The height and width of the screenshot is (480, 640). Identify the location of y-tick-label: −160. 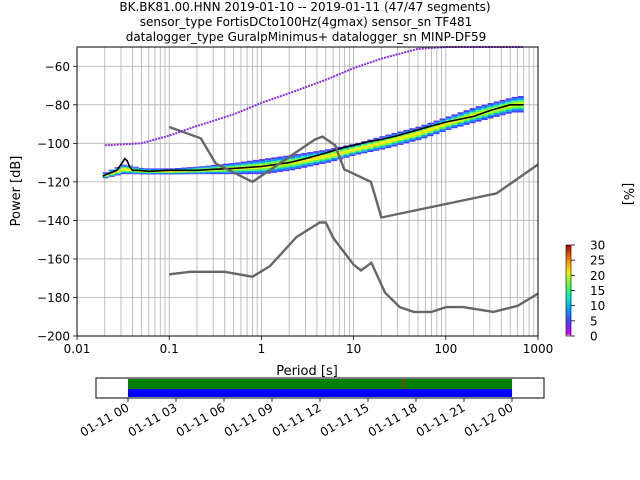
(53, 259).